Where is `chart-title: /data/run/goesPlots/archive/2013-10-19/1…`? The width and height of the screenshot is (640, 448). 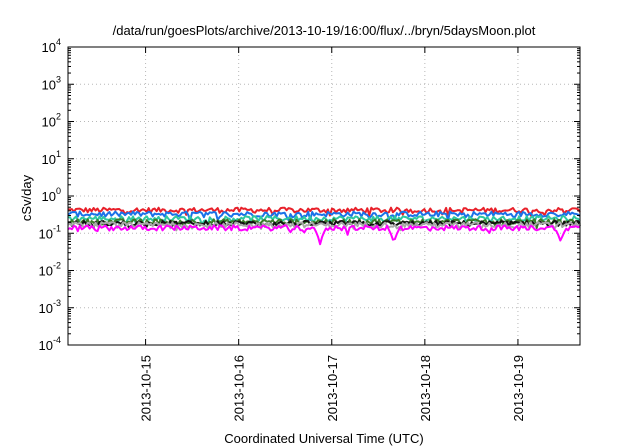 chart-title: /data/run/goesPlots/archive/2013-10-19/1… is located at coordinates (324, 30).